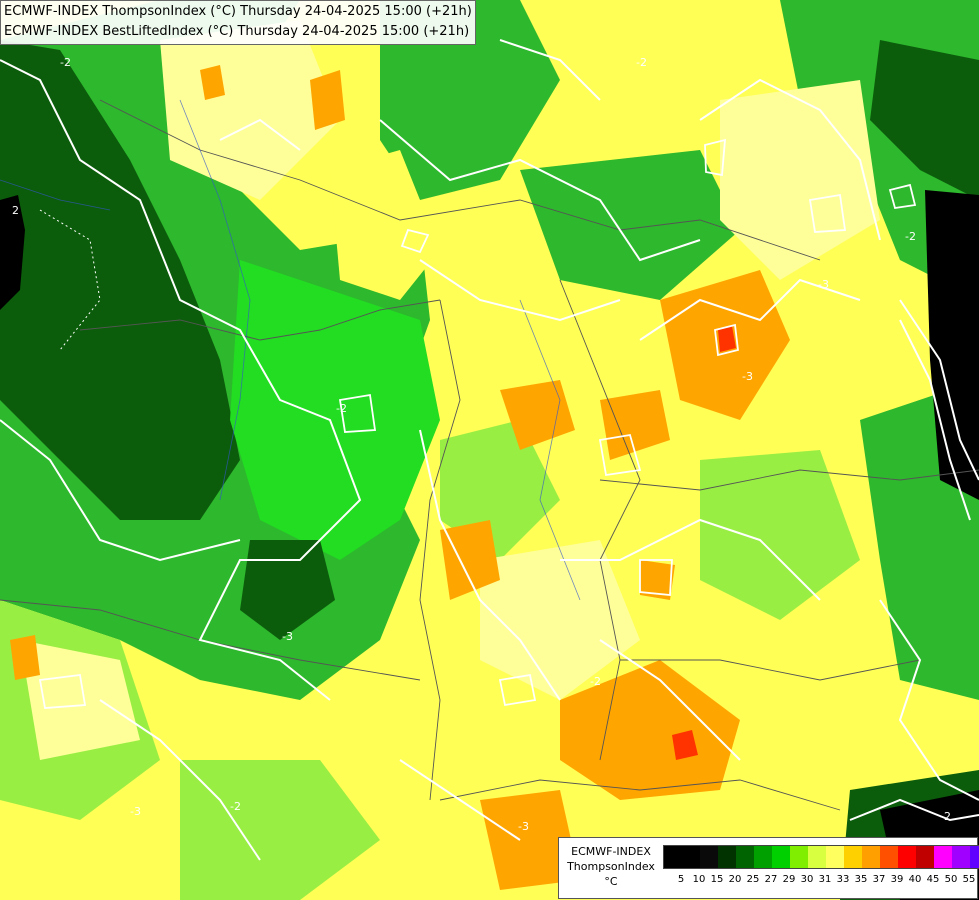  What do you see at coordinates (861, 879) in the screenshot?
I see `legend-tick-label: 35` at bounding box center [861, 879].